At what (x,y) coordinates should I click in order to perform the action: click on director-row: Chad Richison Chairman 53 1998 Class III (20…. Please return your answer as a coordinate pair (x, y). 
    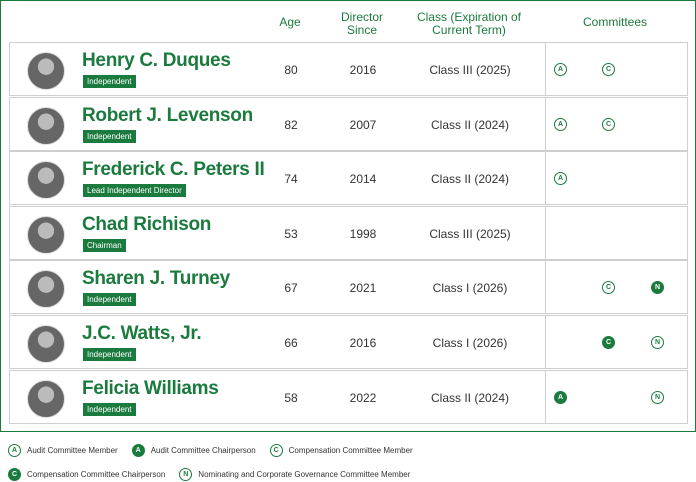
    Looking at the image, I should click on (348, 232).